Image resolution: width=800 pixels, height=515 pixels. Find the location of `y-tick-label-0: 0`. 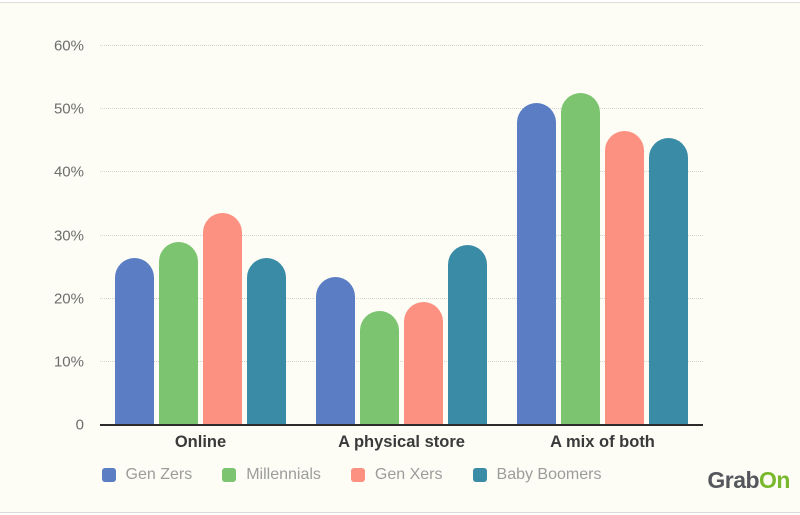

y-tick-label-0: 0 is located at coordinates (79, 425).